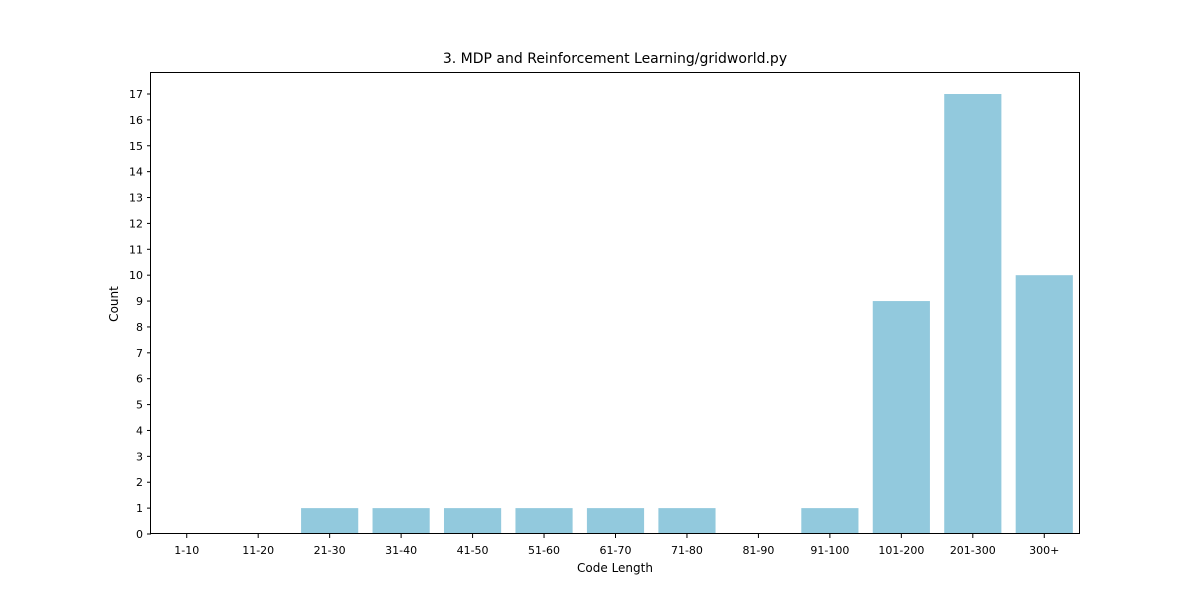 The width and height of the screenshot is (1200, 604). What do you see at coordinates (136, 249) in the screenshot?
I see `y-tick-label: 11` at bounding box center [136, 249].